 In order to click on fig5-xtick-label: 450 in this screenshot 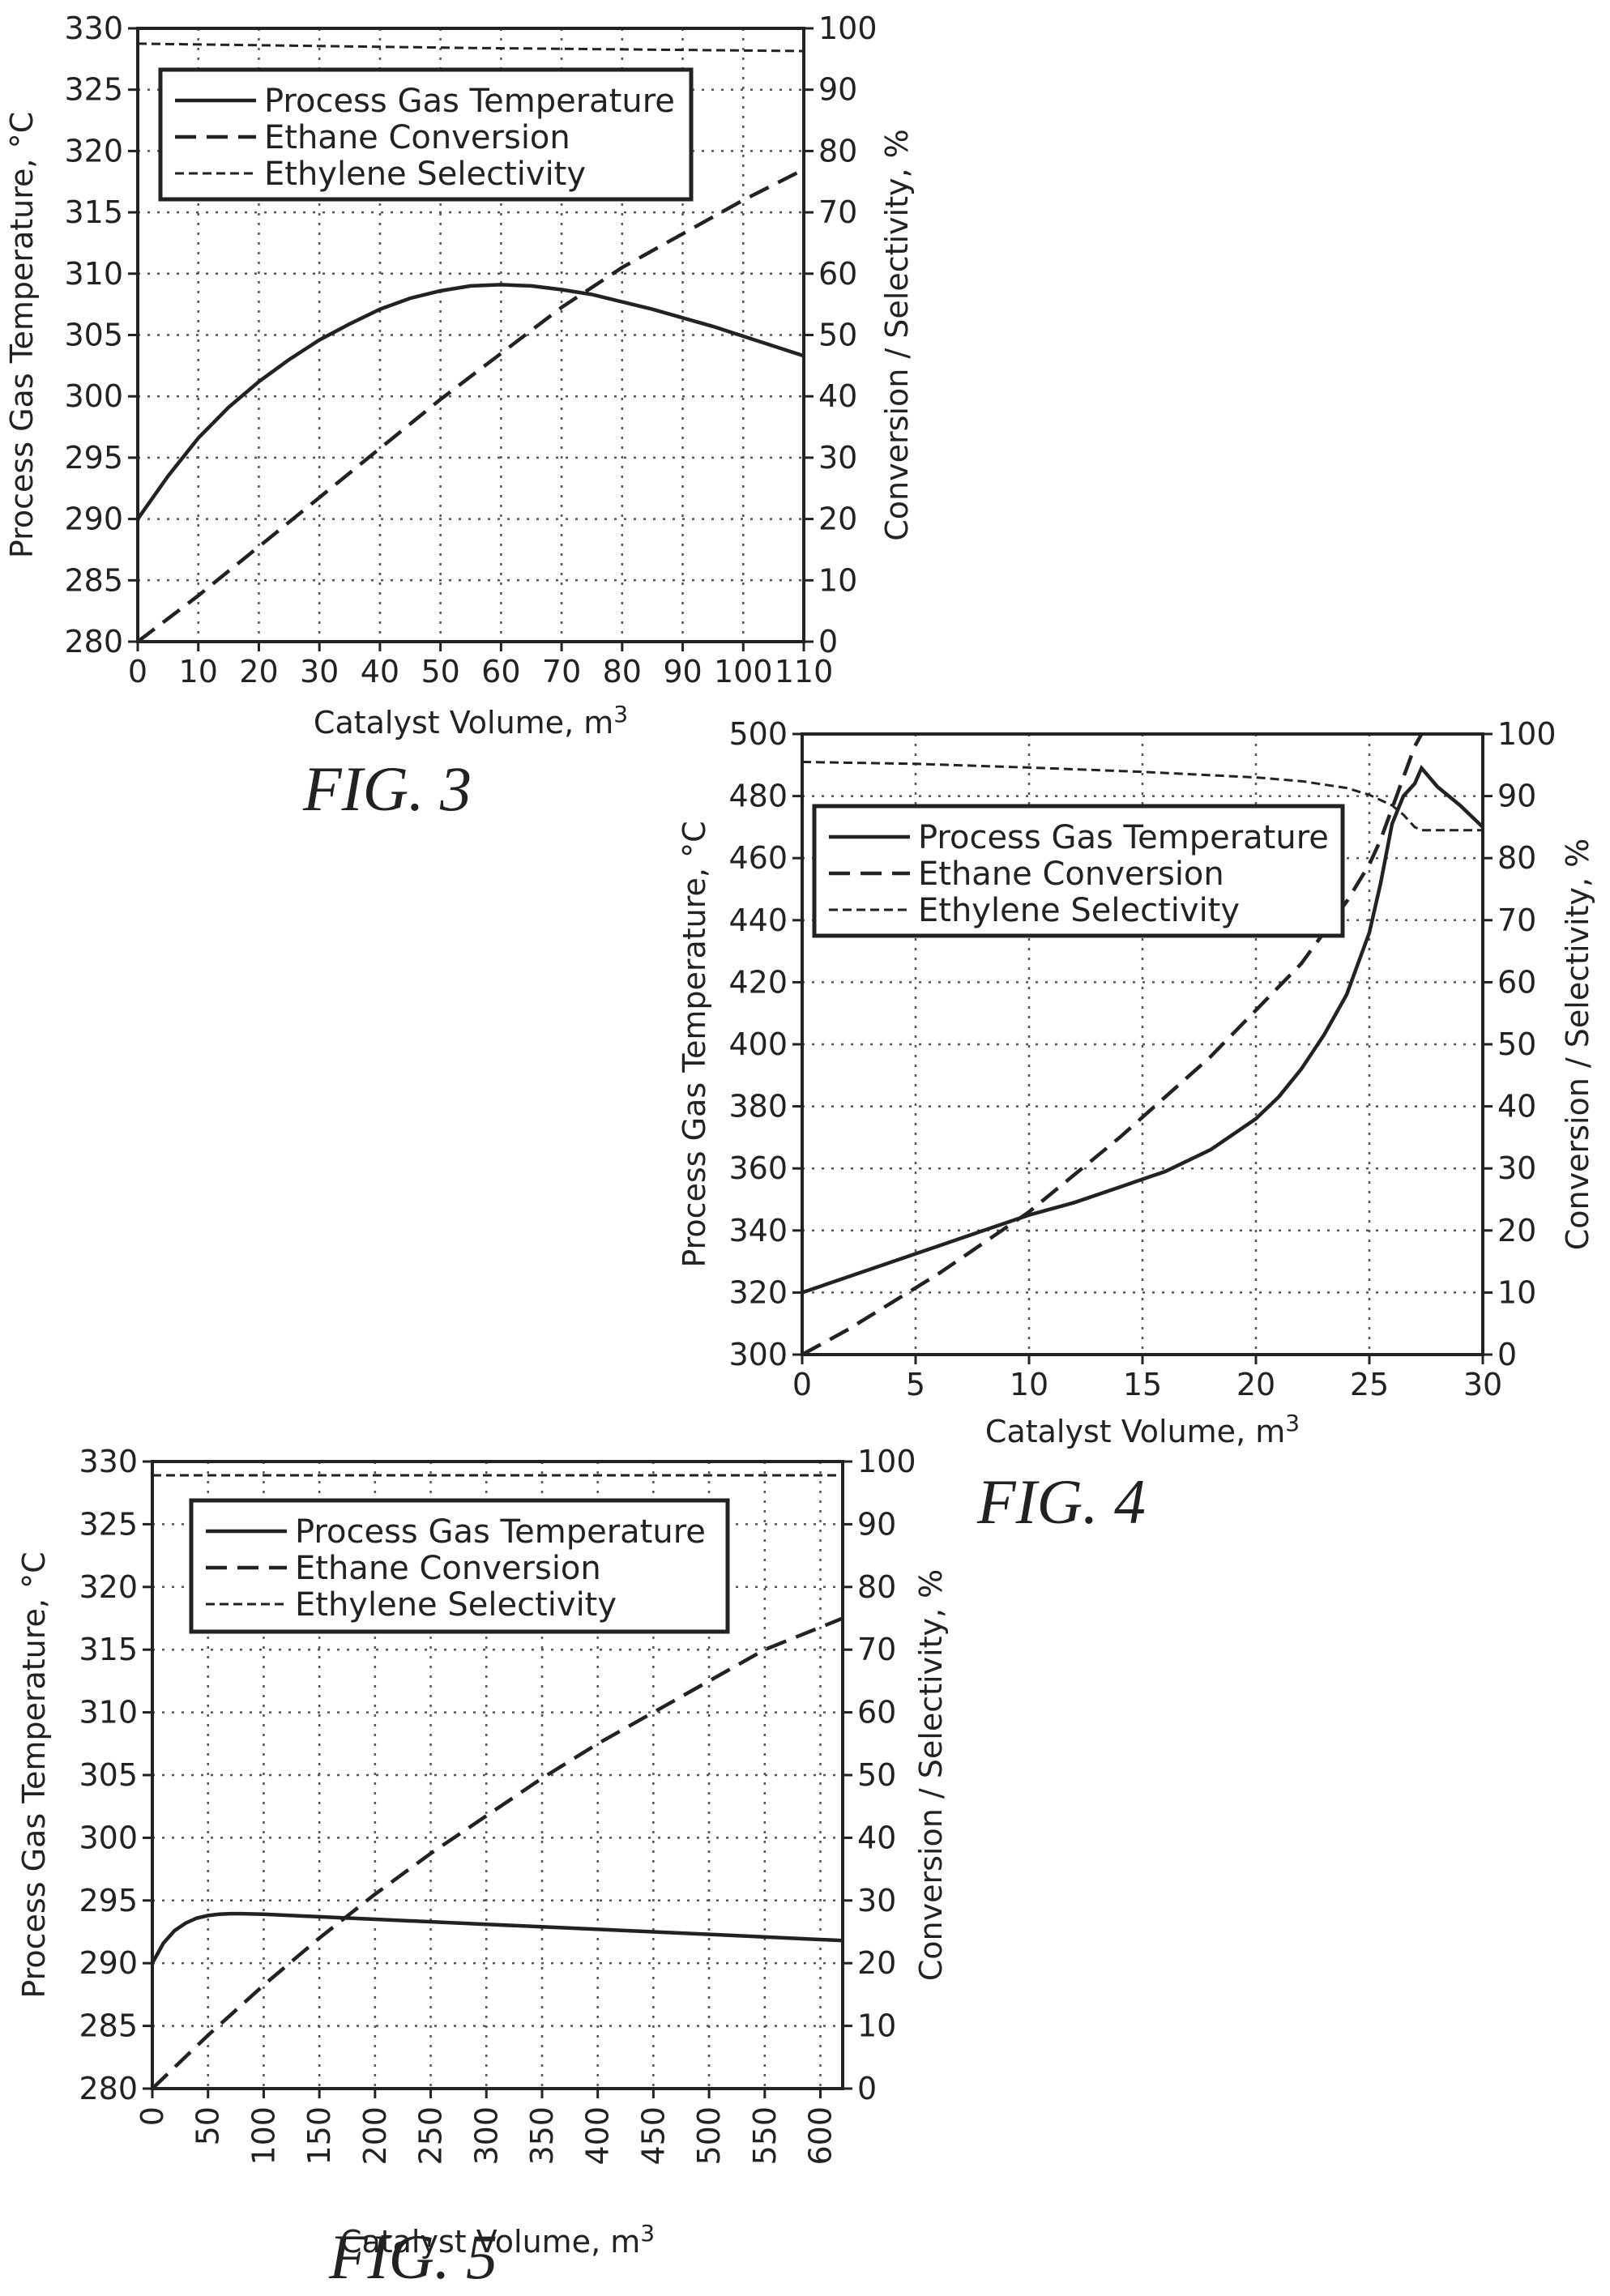, I will do `click(653, 2136)`.